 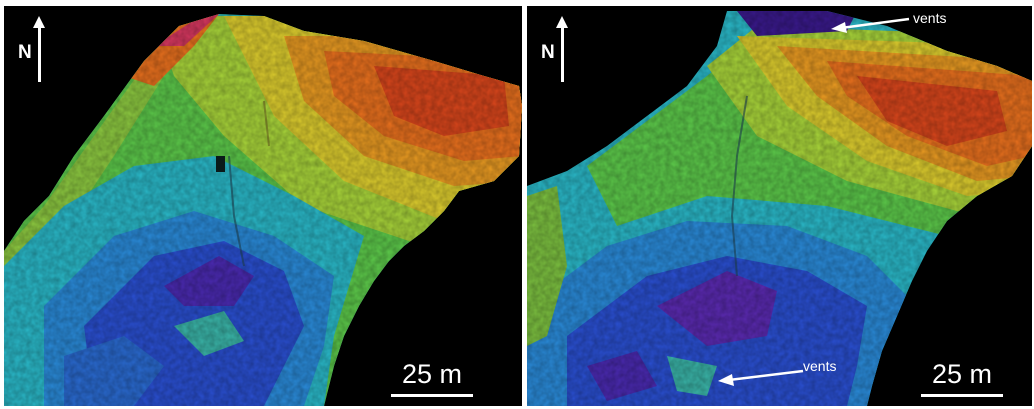 I want to click on vents-annotation-bottom: vents, so click(x=785, y=373).